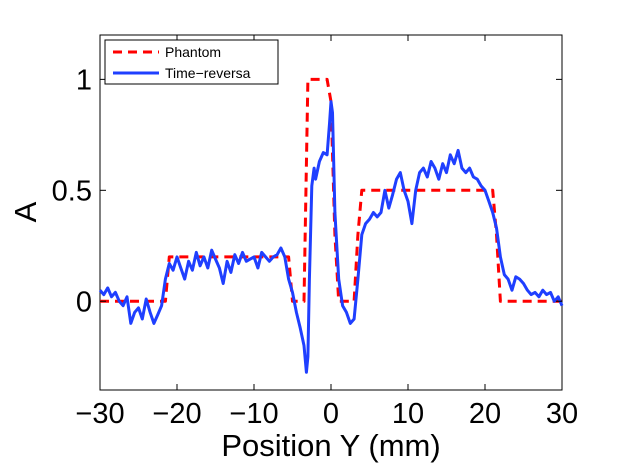  I want to click on legend-label-phantom: Phantom, so click(193, 52).